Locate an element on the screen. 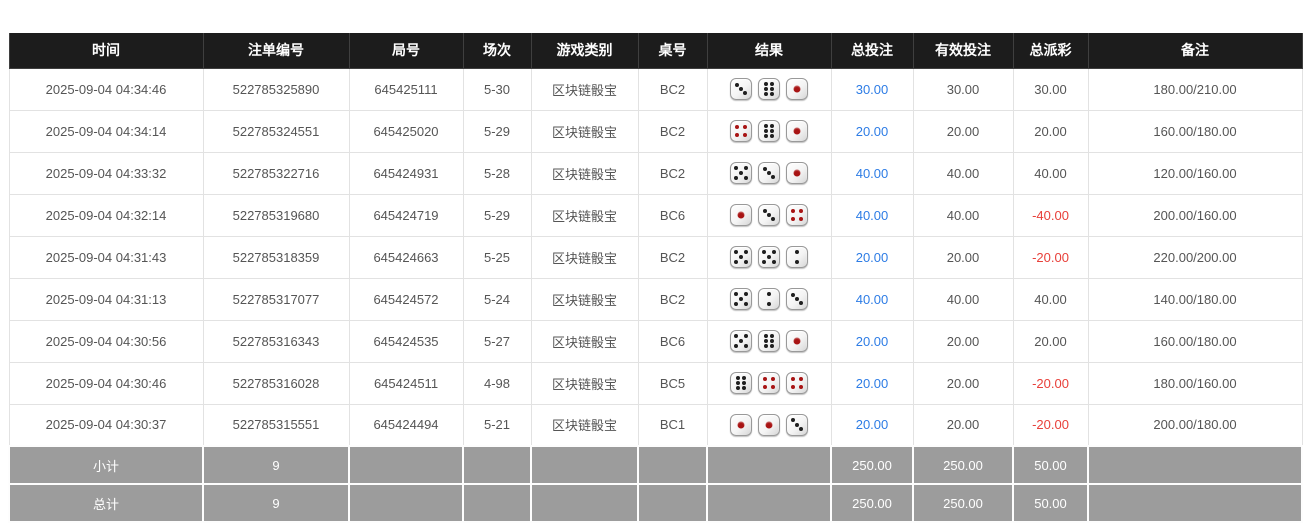 The height and width of the screenshot is (528, 1303). payout-cell: 40.00 is located at coordinates (1050, 173).